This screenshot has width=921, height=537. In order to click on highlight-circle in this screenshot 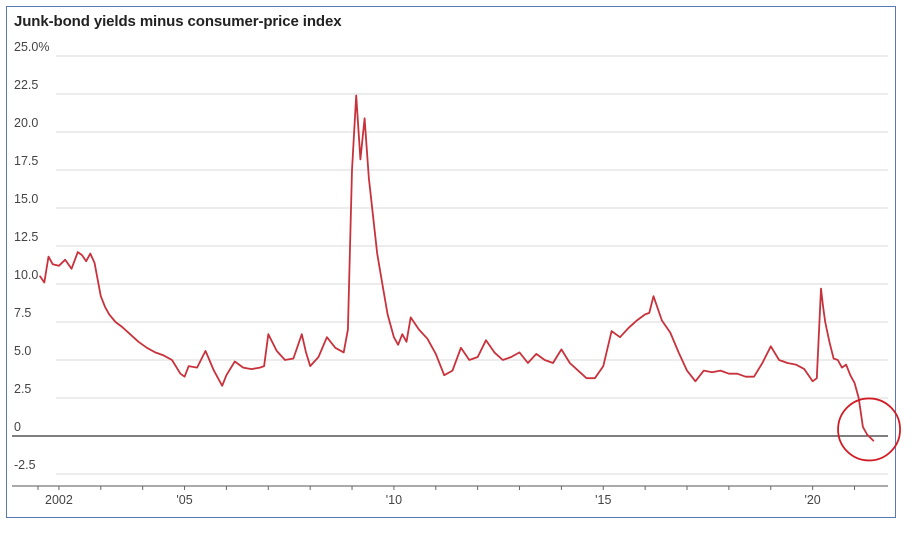, I will do `click(869, 429)`.